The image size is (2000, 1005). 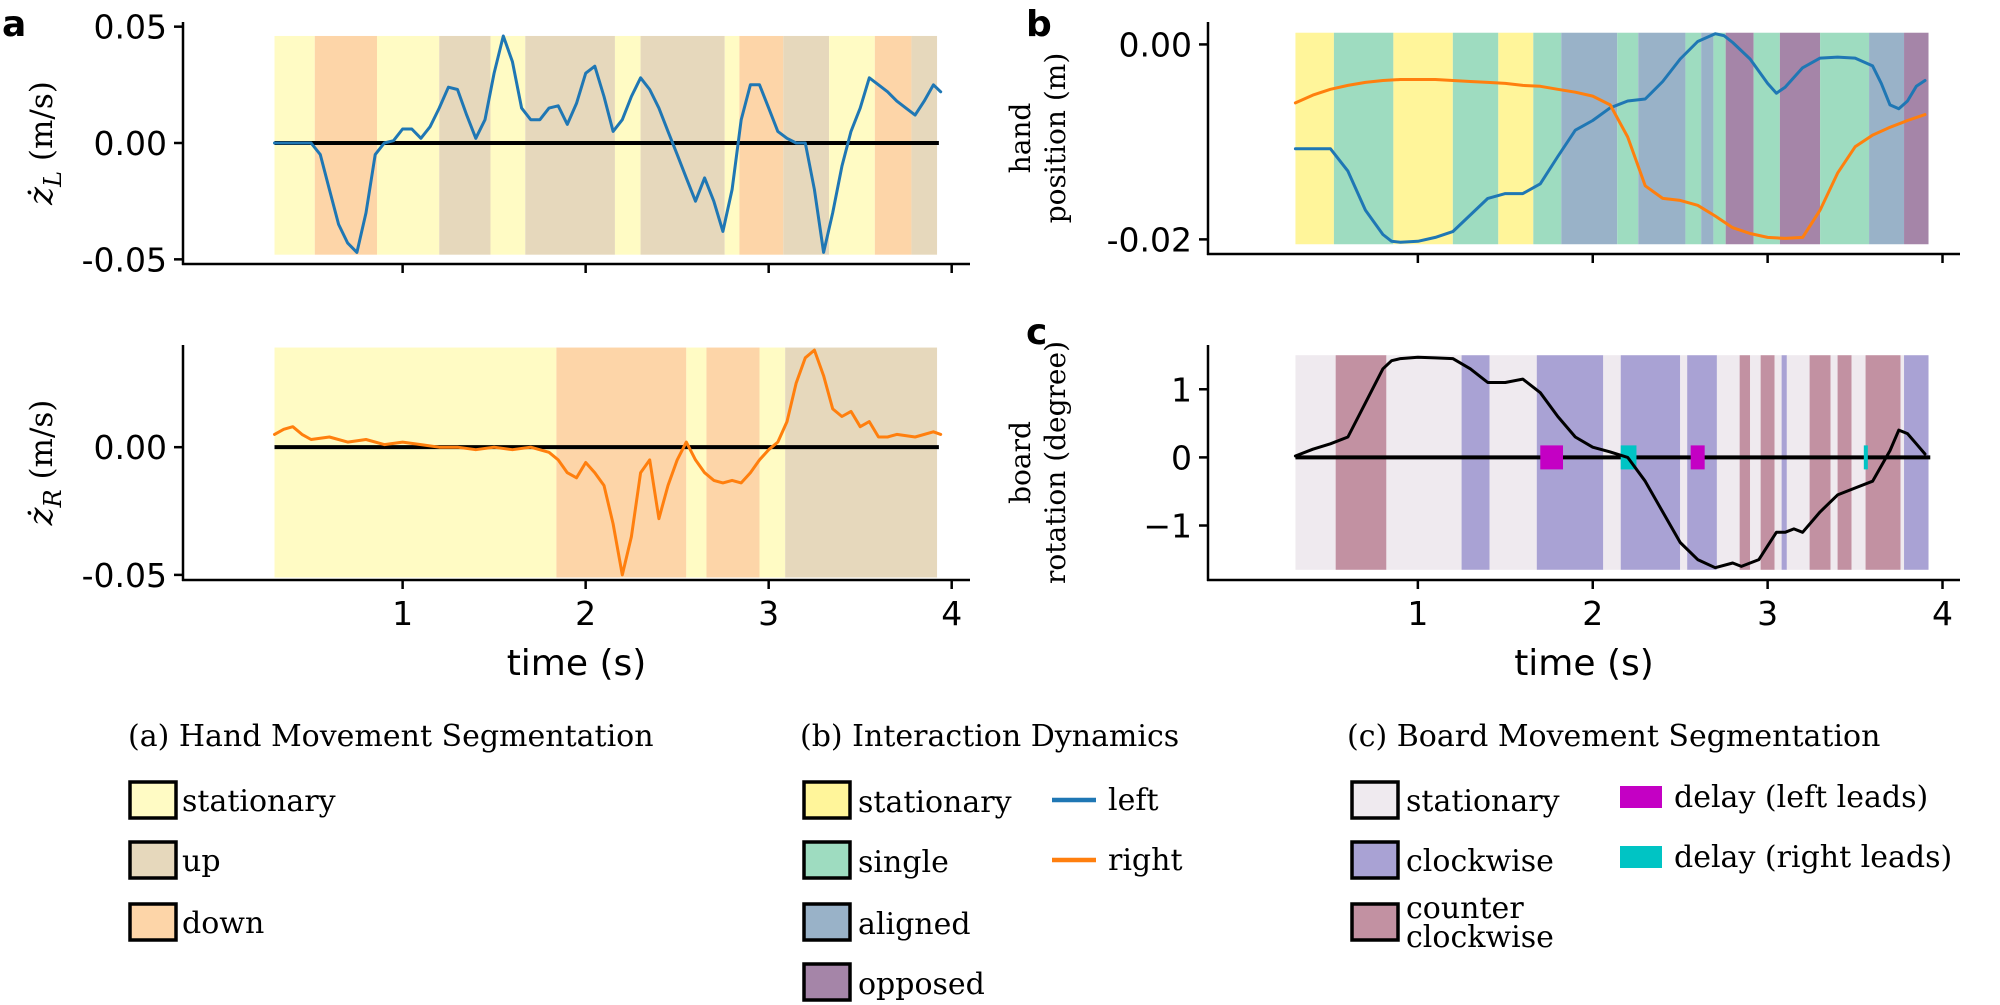 What do you see at coordinates (14, 24) in the screenshot?
I see `panel-letter-a: a` at bounding box center [14, 24].